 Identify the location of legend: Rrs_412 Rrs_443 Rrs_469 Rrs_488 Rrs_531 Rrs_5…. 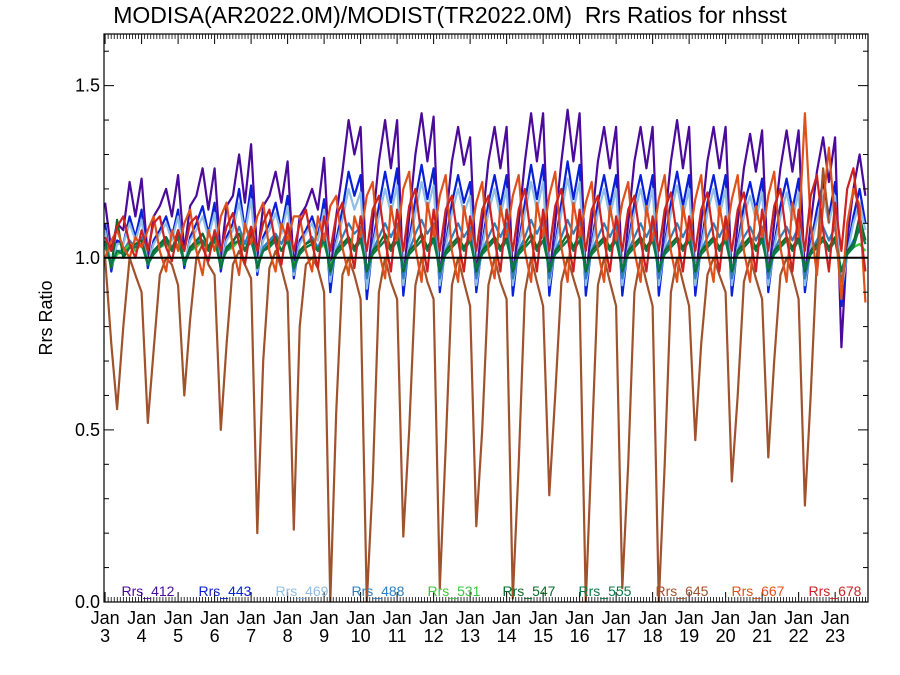
(492, 591).